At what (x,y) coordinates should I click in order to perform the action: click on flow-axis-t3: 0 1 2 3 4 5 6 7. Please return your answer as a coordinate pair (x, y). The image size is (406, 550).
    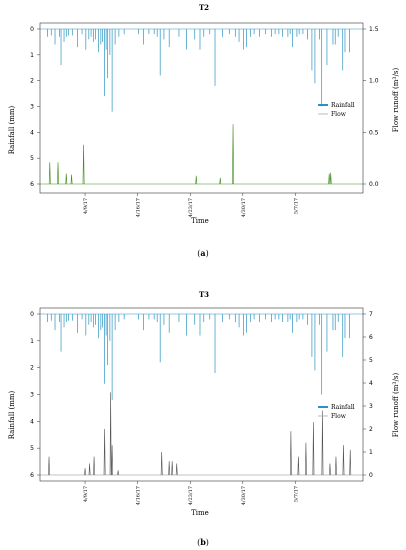
    Looking at the image, I should click on (368, 395).